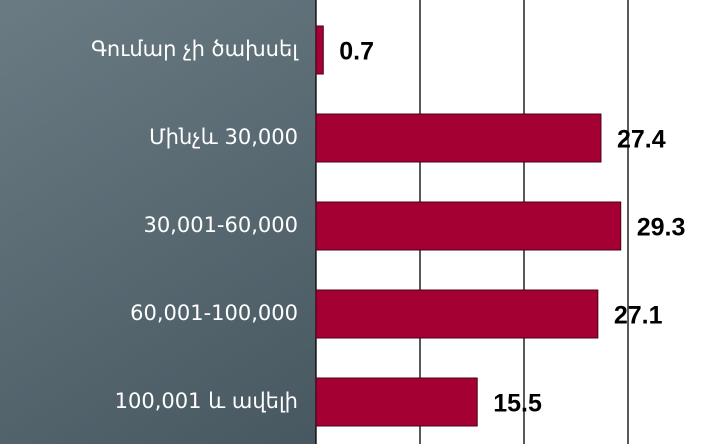 Image resolution: width=725 pixels, height=444 pixels. What do you see at coordinates (223, 137) in the screenshot?
I see `y-tick-label: Մինչև 30,000` at bounding box center [223, 137].